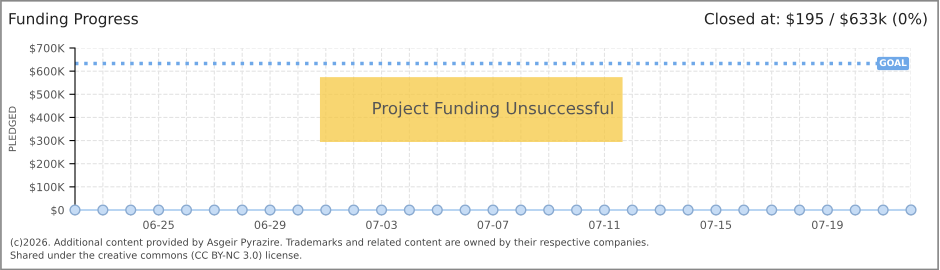 The width and height of the screenshot is (940, 270). I want to click on text: (c)2026. Additional content provided by Asgeir Pyrazire. Trademarks and related content are owned by their respective companies., so click(329, 243).